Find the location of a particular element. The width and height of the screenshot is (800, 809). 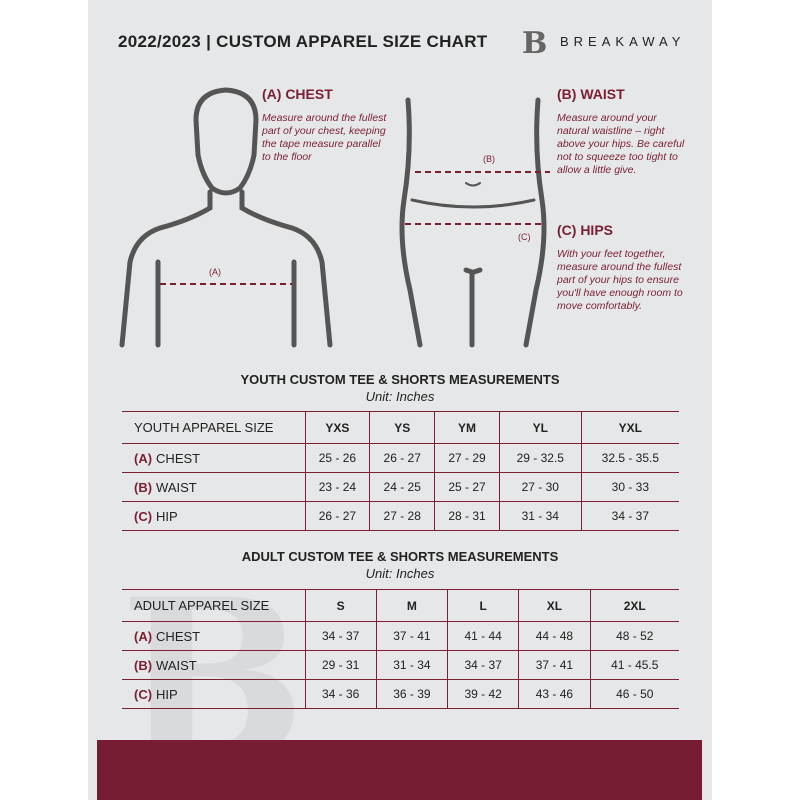

youth-table-unit: Unit: Inches is located at coordinates (400, 396).